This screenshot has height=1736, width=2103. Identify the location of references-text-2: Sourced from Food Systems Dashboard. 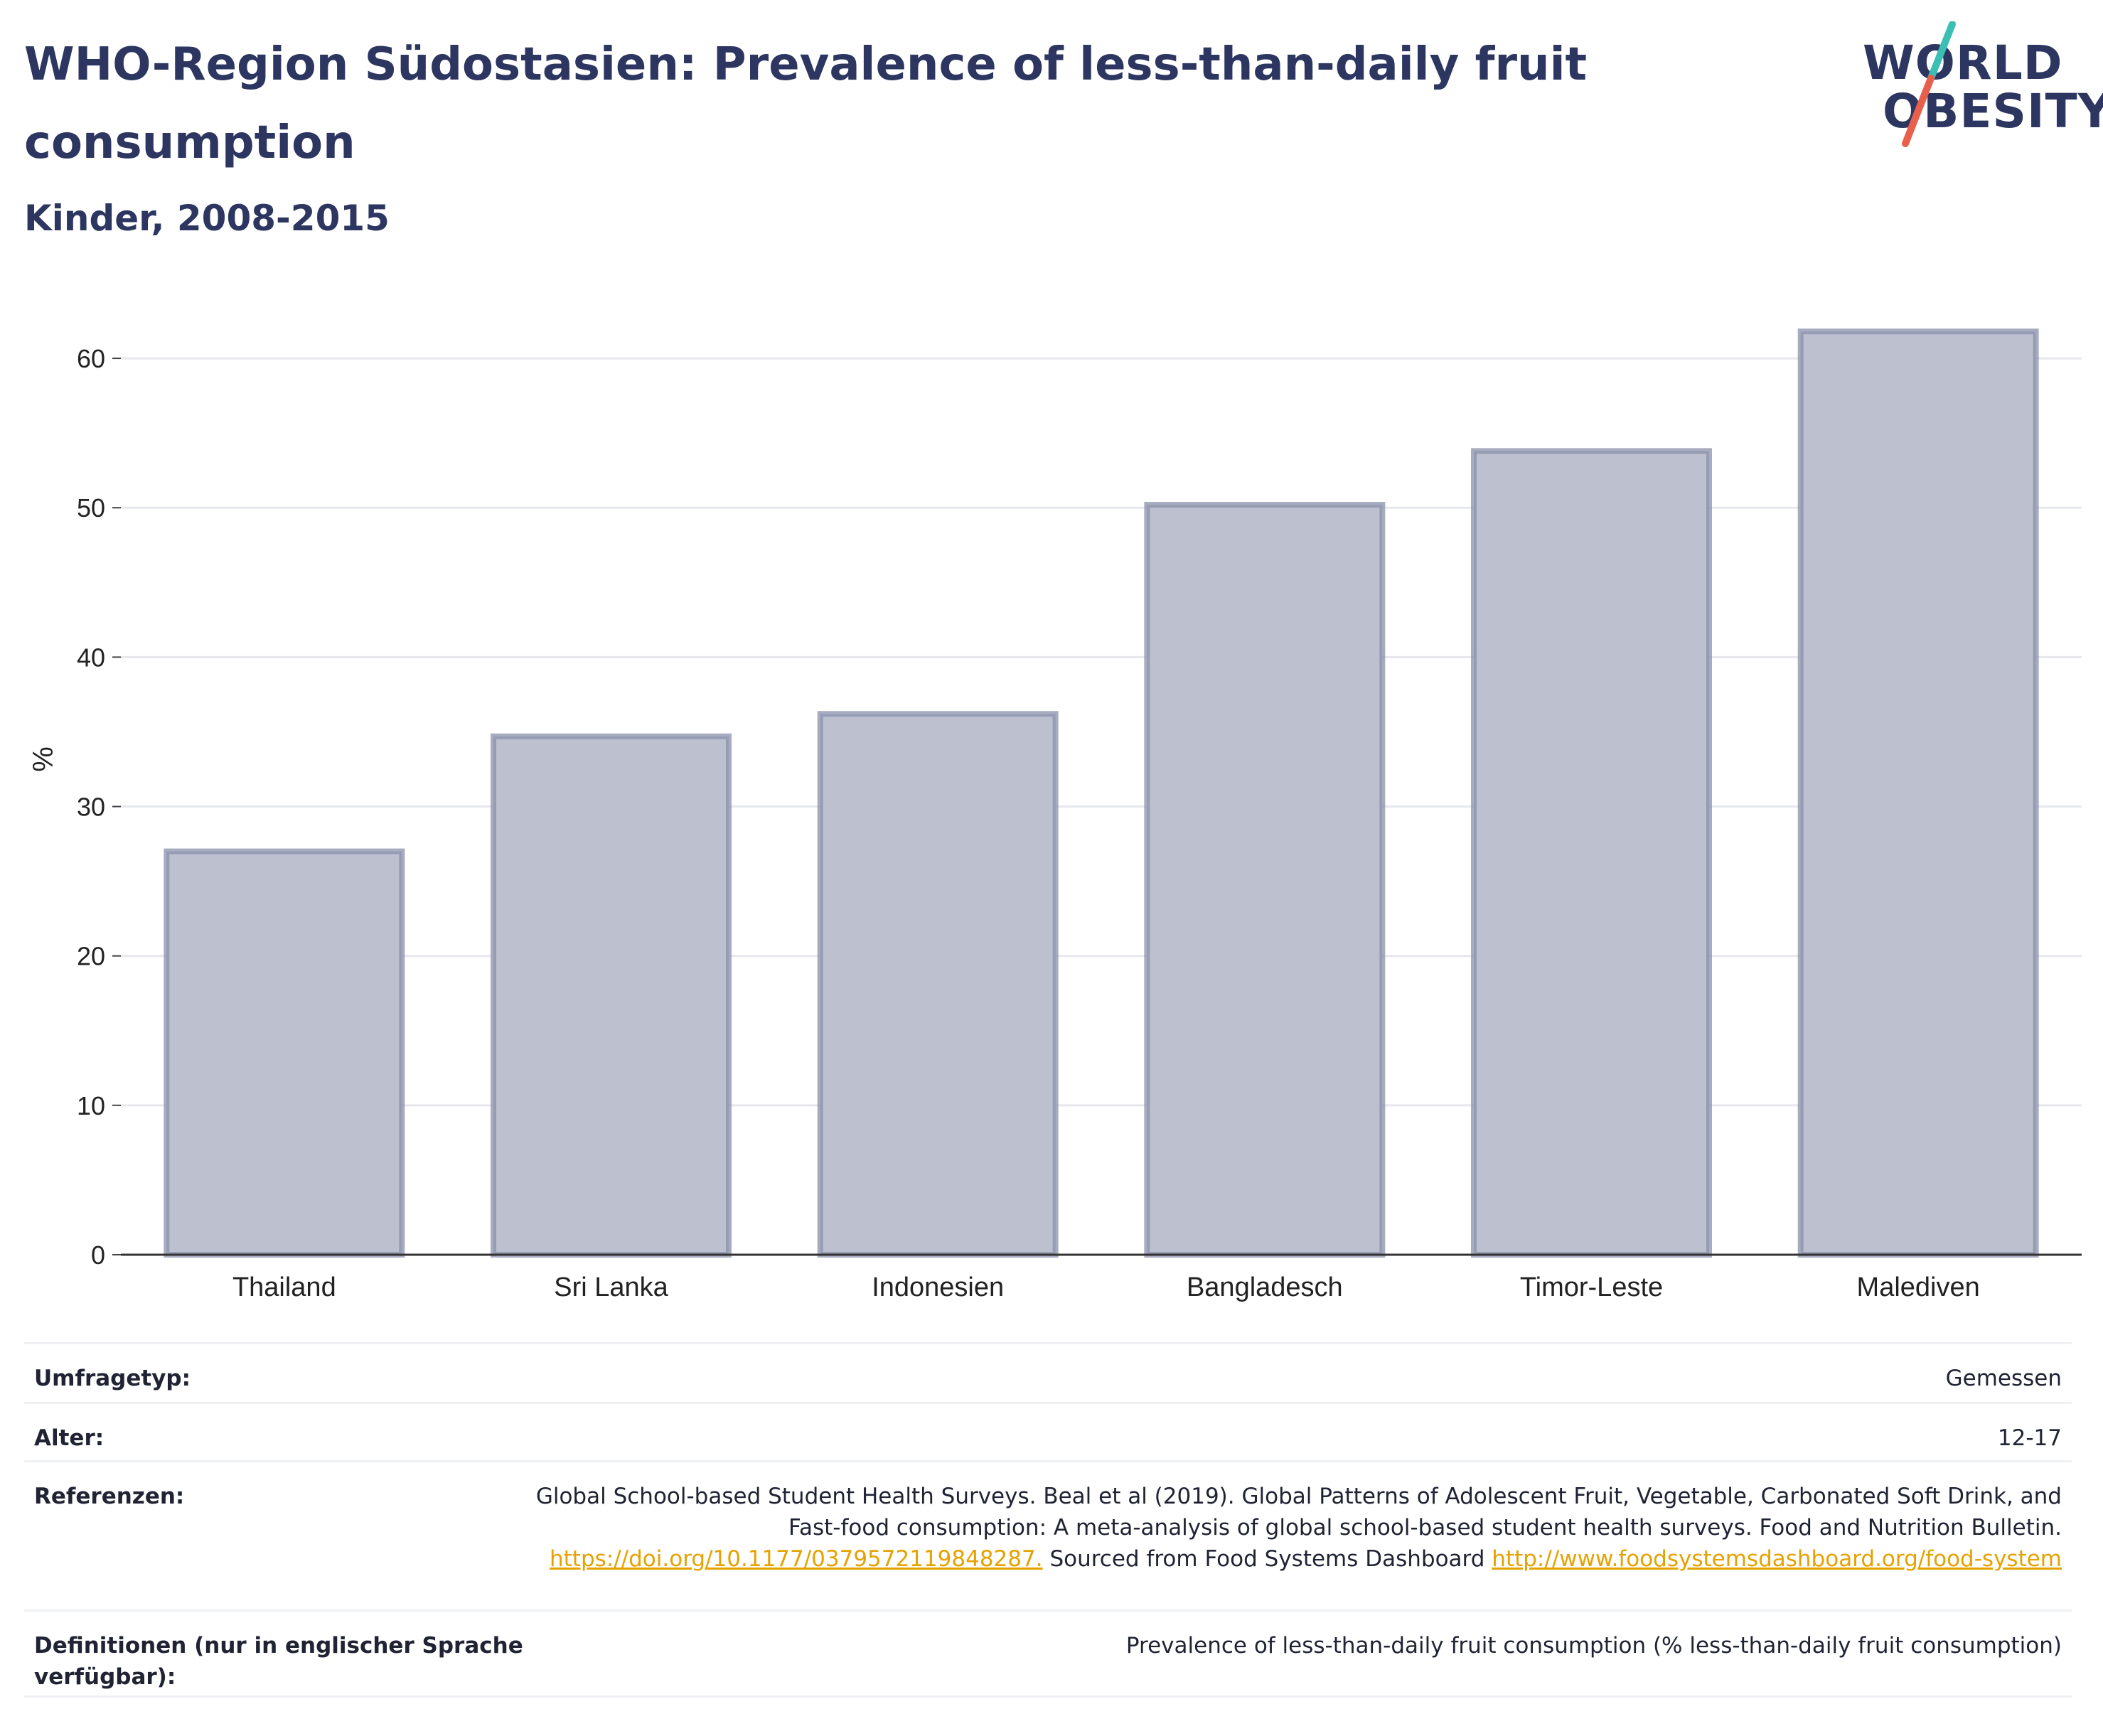
(1267, 1559).